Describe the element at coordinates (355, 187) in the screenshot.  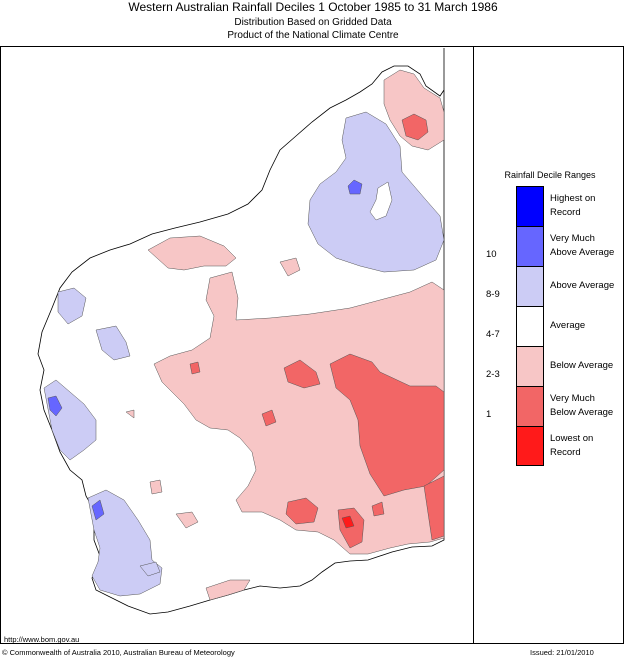
I see `area-very-much-above-kimberley` at that location.